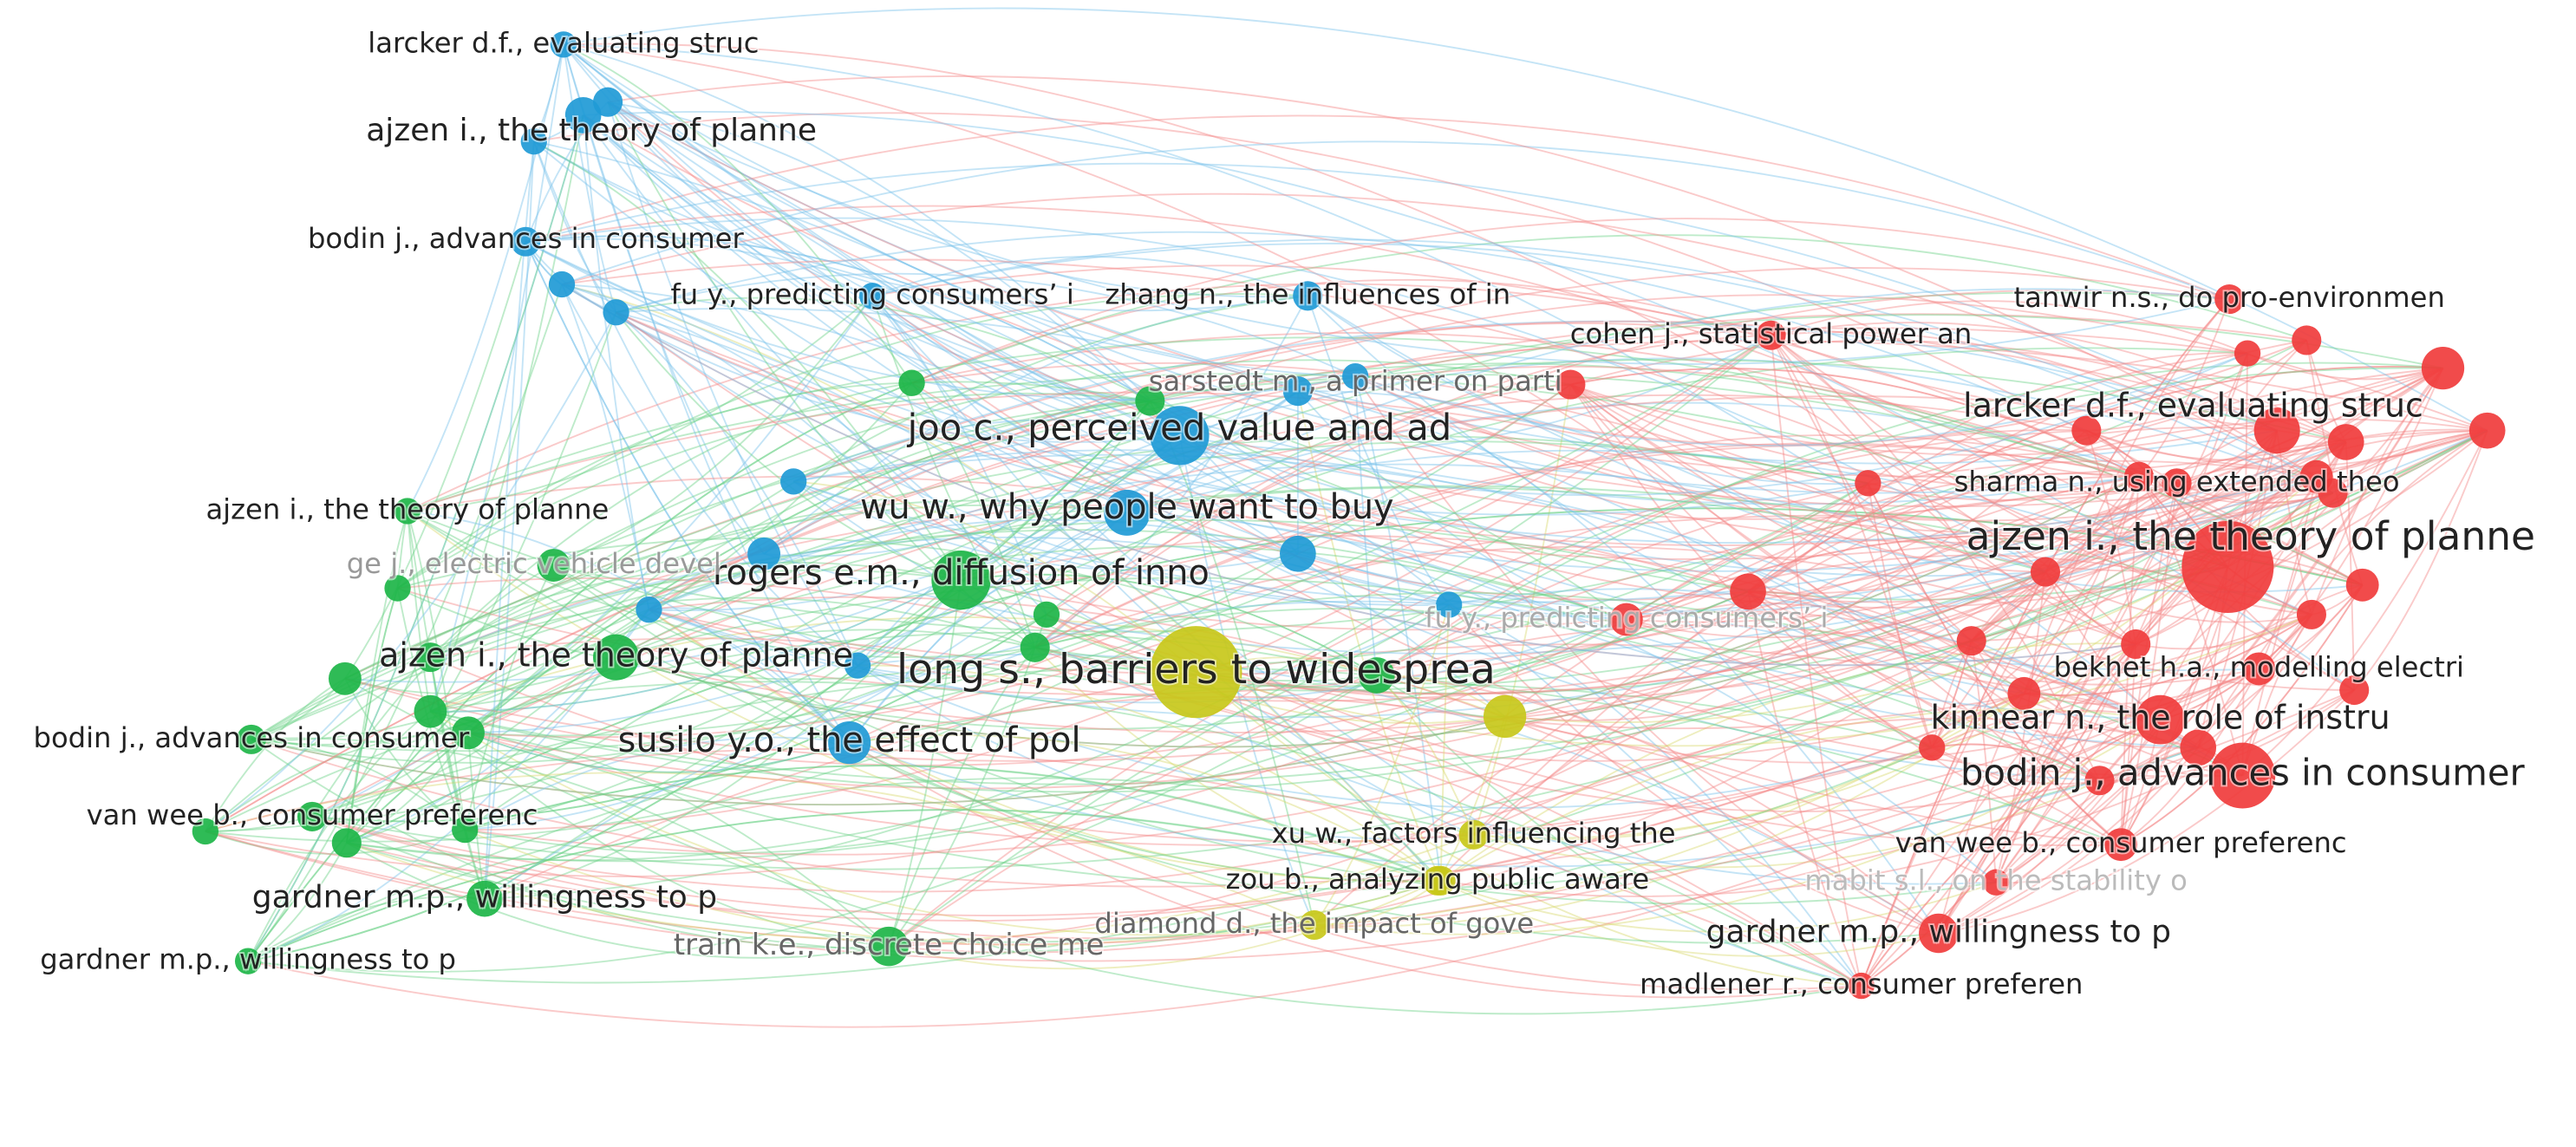 The width and height of the screenshot is (2576, 1147). I want to click on node-label: van wee b., consumer preferenc, so click(312, 814).